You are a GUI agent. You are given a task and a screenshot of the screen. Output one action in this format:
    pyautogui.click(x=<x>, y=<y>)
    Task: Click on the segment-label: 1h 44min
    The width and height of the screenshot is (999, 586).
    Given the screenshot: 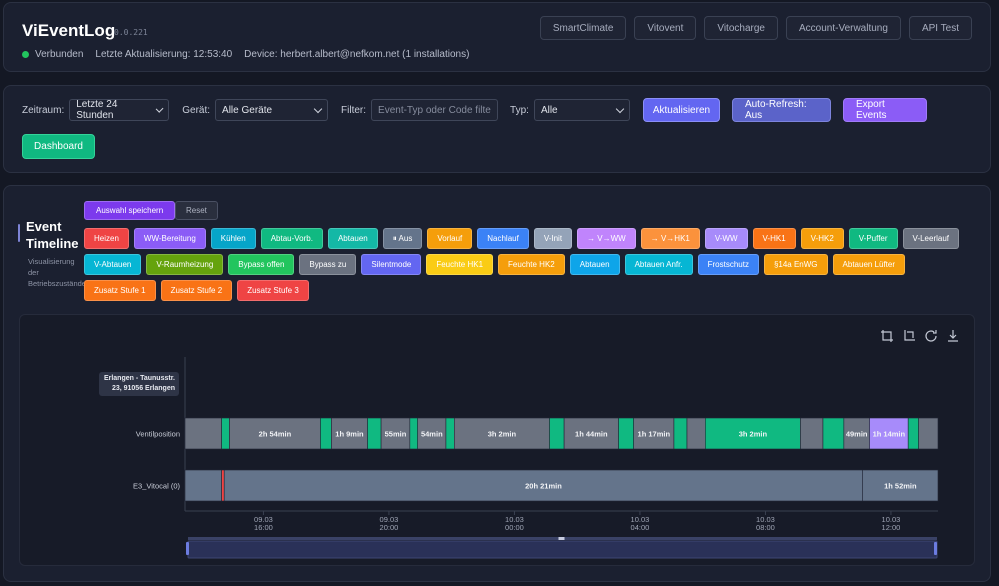 What is the action you would take?
    pyautogui.click(x=591, y=434)
    